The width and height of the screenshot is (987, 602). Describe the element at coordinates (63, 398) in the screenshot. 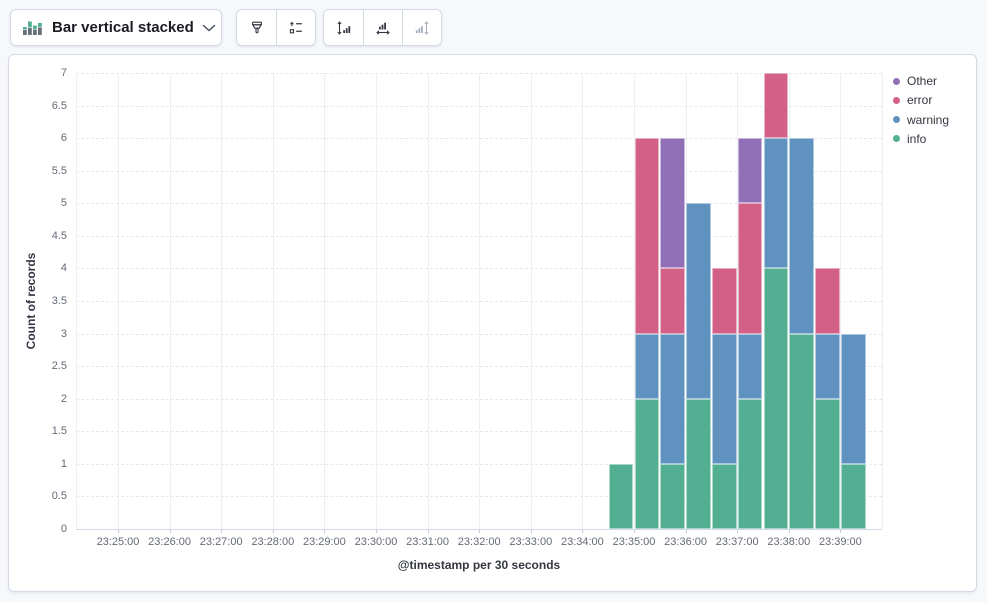

I see `y-tick-label: 2` at that location.